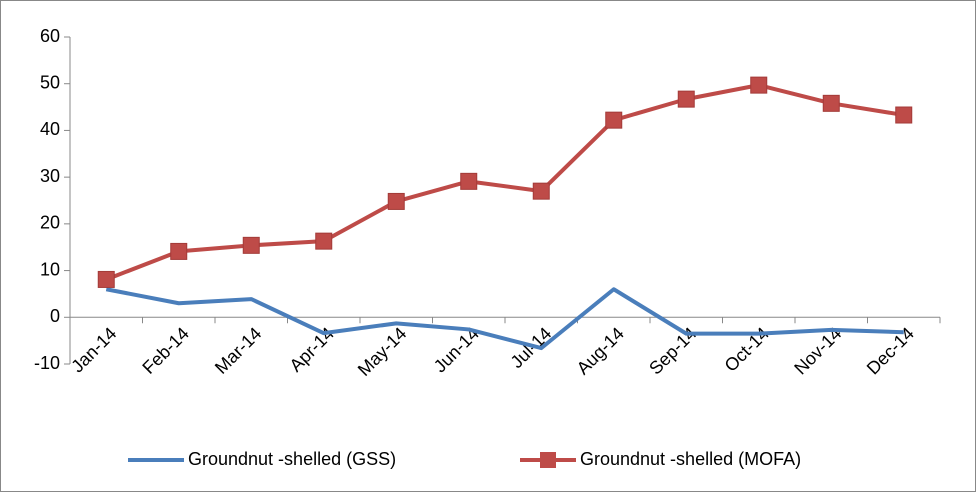  Describe the element at coordinates (50, 82) in the screenshot. I see `y-tick-label: 50` at that location.